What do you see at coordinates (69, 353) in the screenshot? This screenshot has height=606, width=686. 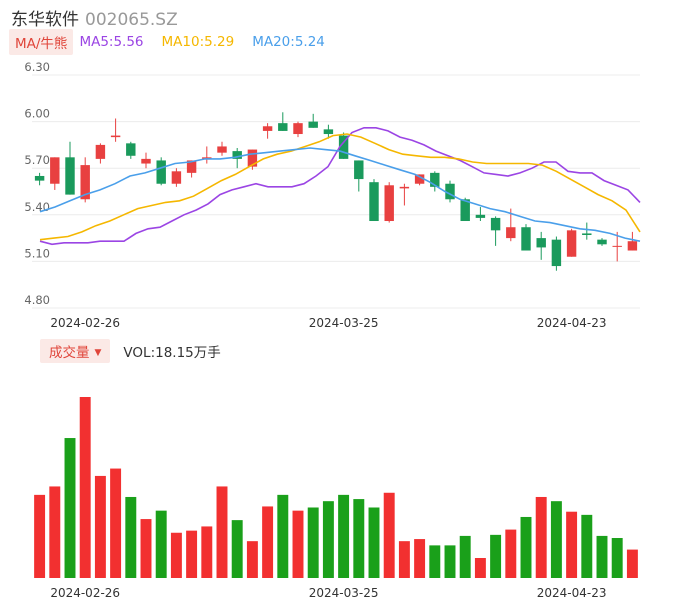 I see `volume-button-label: 成交量` at bounding box center [69, 353].